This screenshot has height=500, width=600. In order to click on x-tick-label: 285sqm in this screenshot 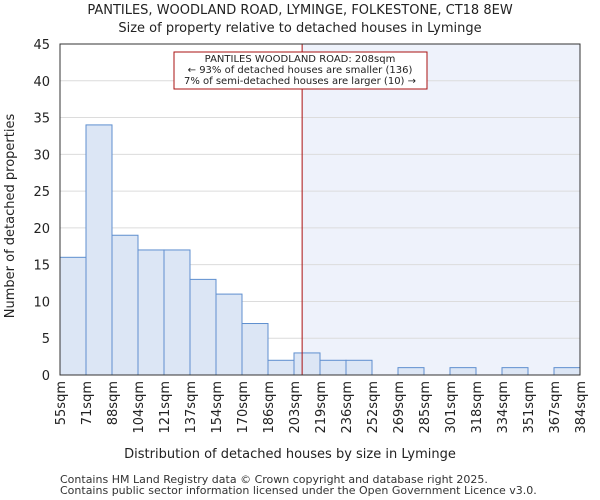, I will do `click(425, 407)`.